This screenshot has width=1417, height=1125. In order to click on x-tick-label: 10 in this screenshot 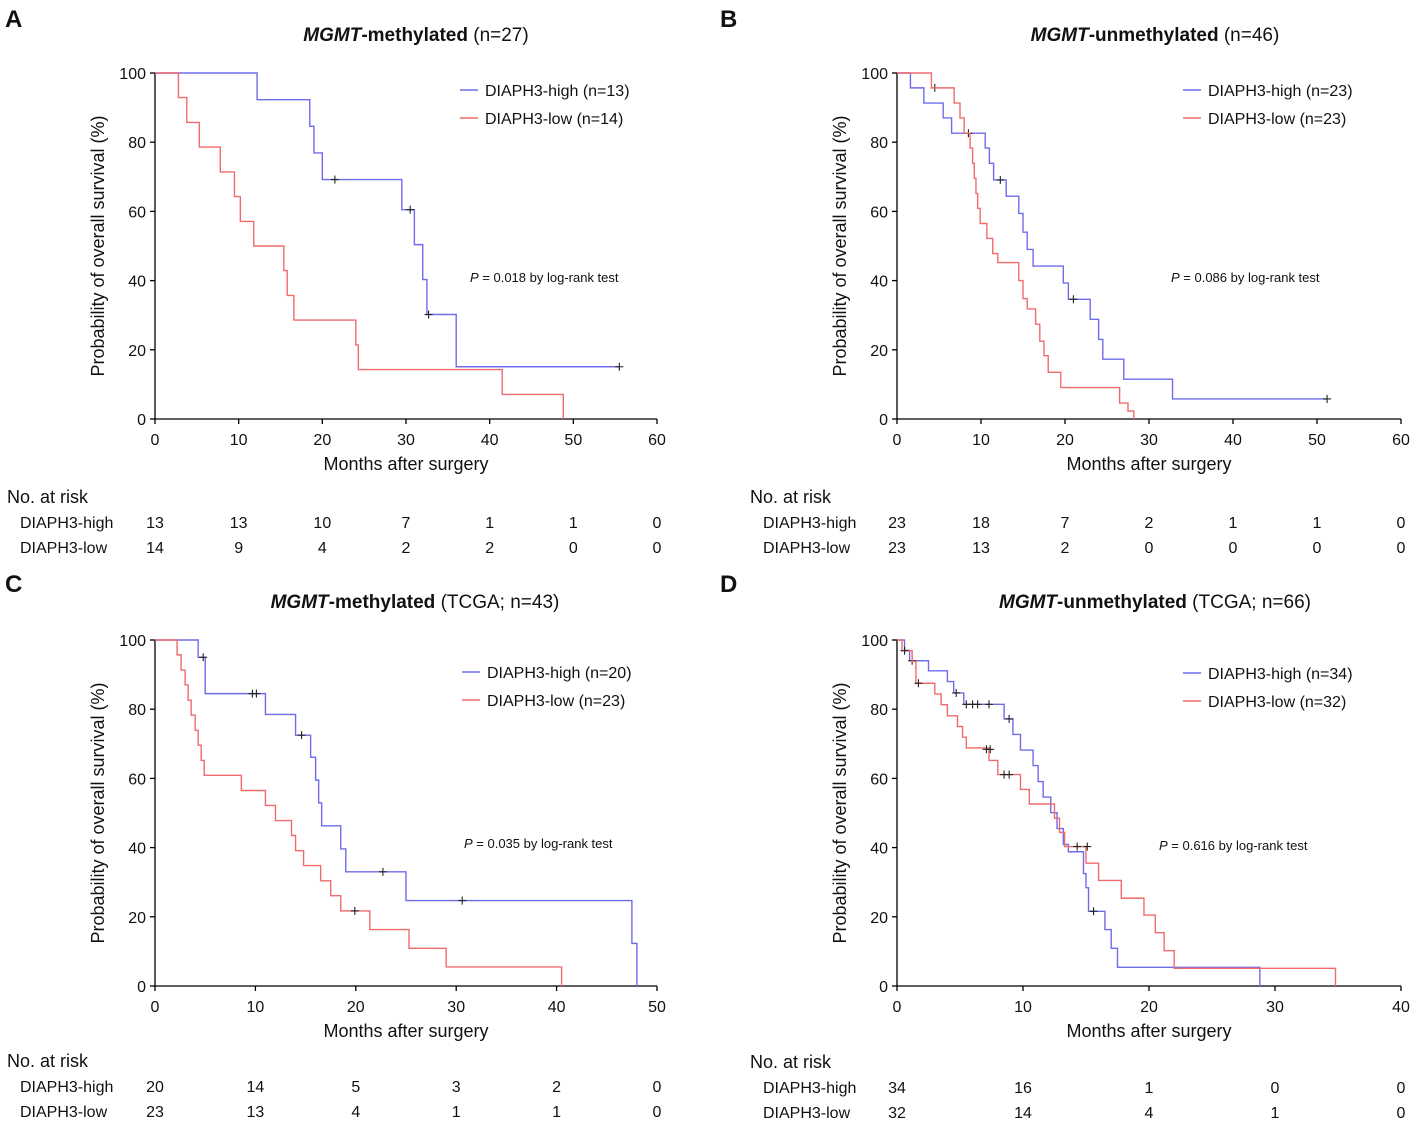, I will do `click(239, 440)`.